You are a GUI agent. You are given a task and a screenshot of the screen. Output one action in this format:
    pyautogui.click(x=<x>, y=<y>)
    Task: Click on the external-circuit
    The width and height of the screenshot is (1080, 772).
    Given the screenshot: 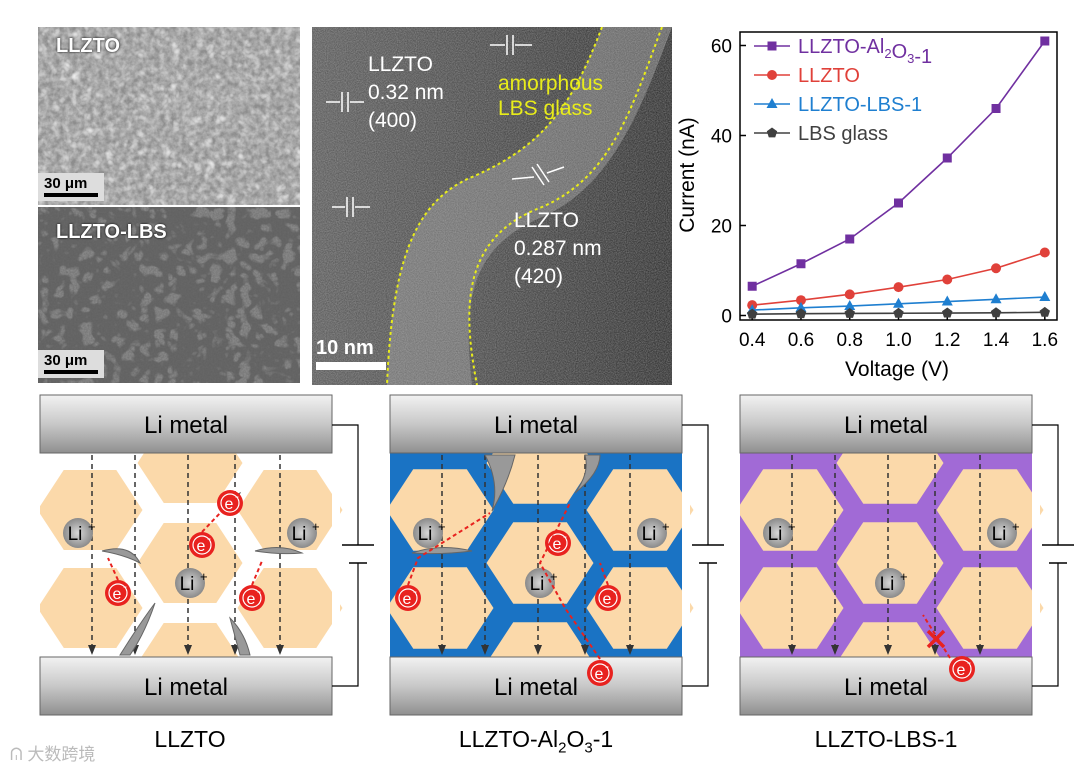 What is the action you would take?
    pyautogui.click(x=1053, y=555)
    